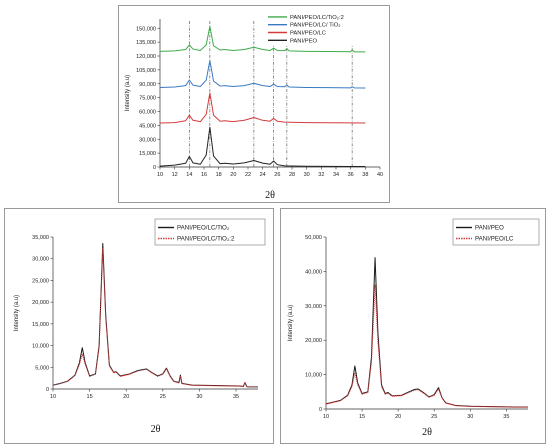 The height and width of the screenshot is (447, 550). I want to click on legend-label: PANI/PEO/LC/ TiO₂, so click(315, 26).